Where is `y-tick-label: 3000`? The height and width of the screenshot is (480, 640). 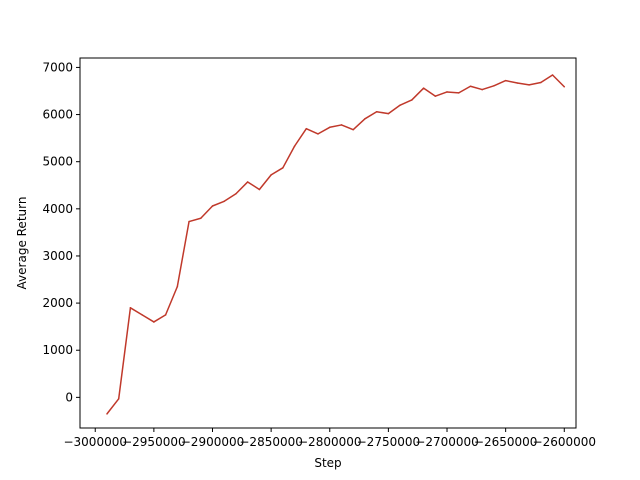 y-tick-label: 3000 is located at coordinates (57, 256).